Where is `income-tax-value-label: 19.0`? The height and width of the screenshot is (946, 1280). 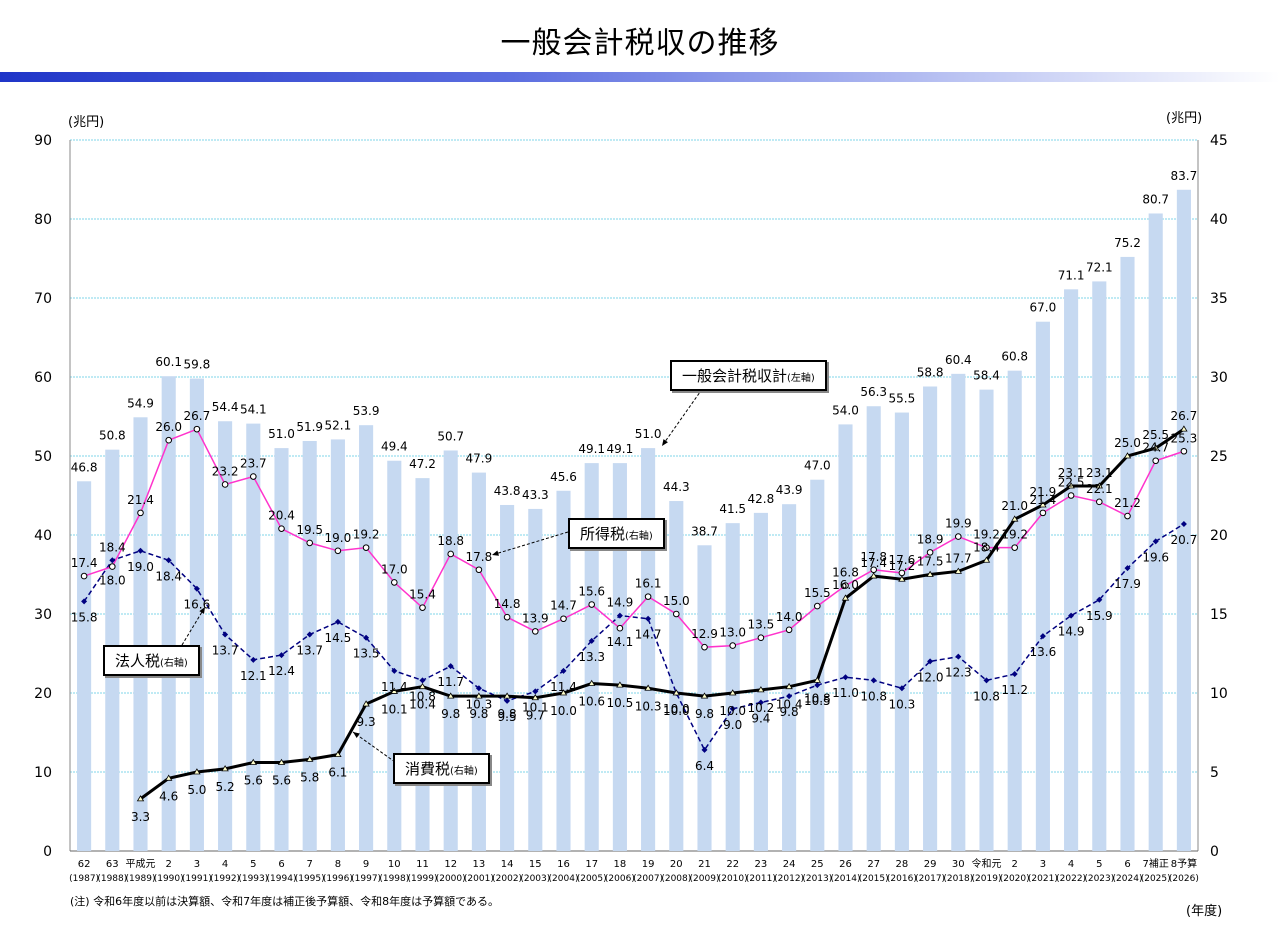
income-tax-value-label: 19.0 is located at coordinates (338, 538).